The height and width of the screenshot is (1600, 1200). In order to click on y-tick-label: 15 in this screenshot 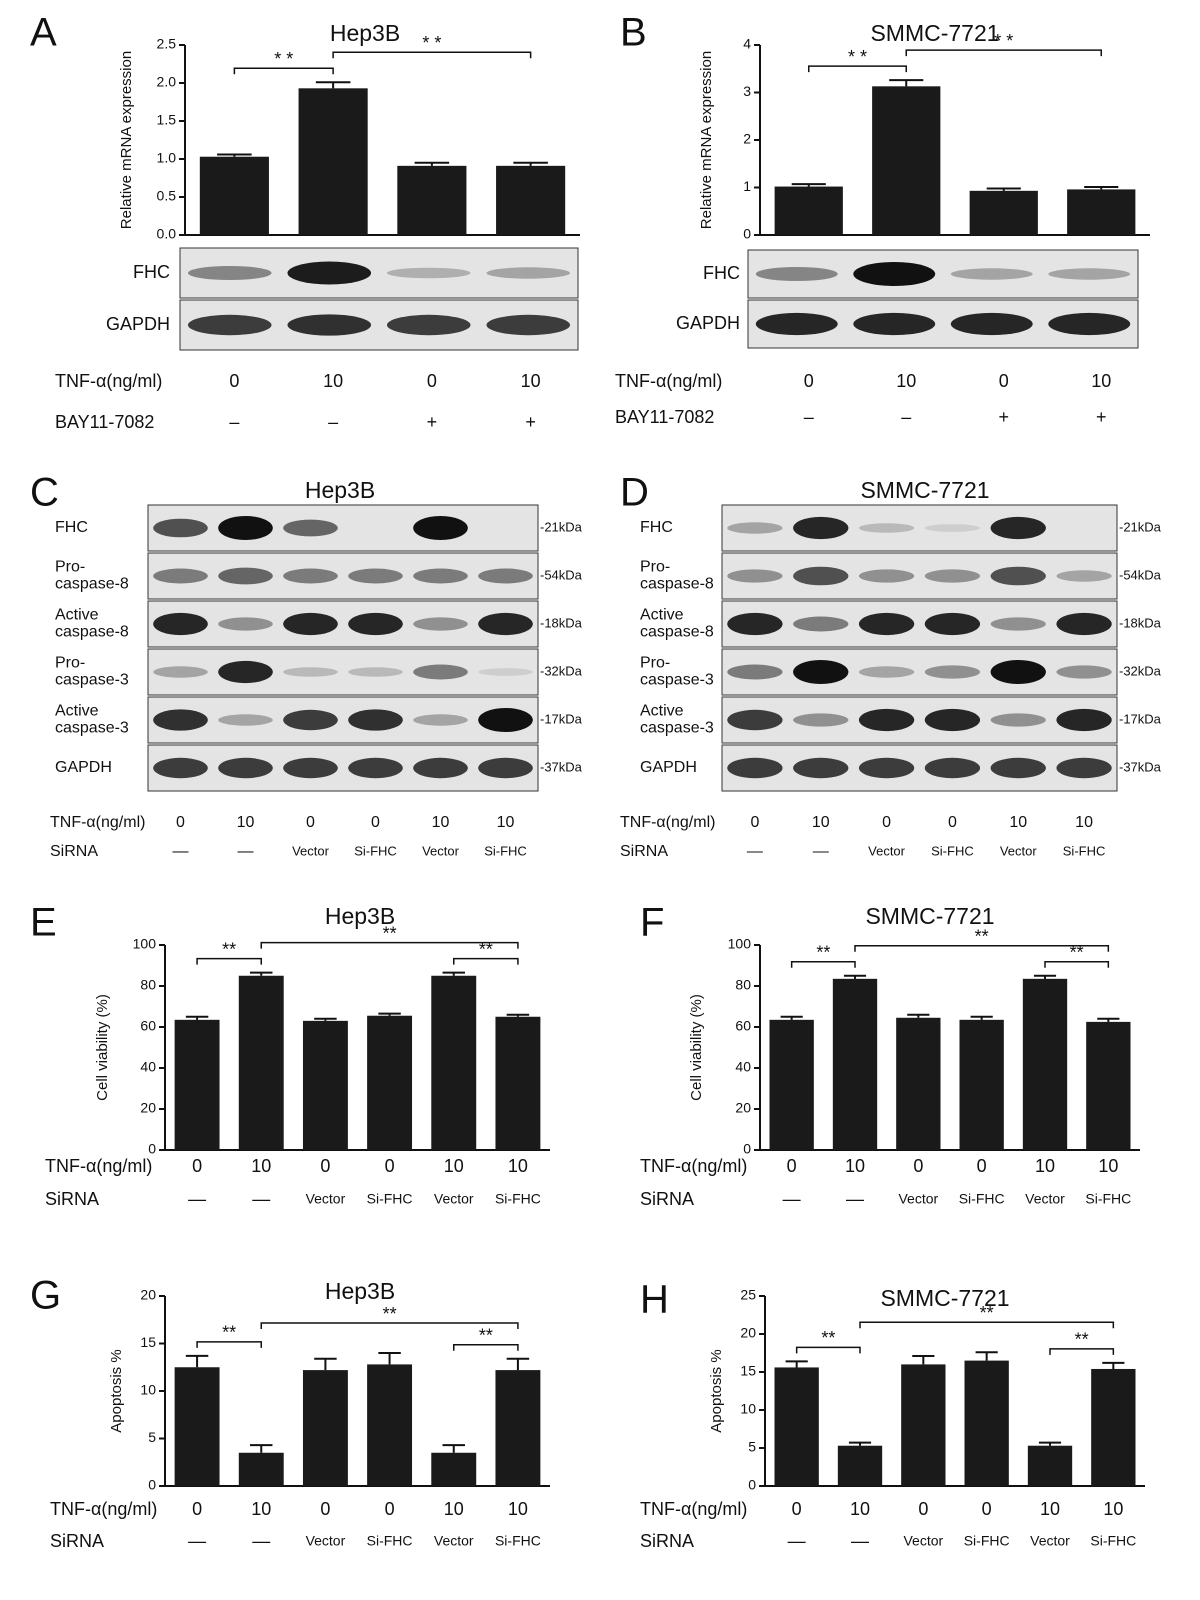, I will do `click(748, 1371)`.